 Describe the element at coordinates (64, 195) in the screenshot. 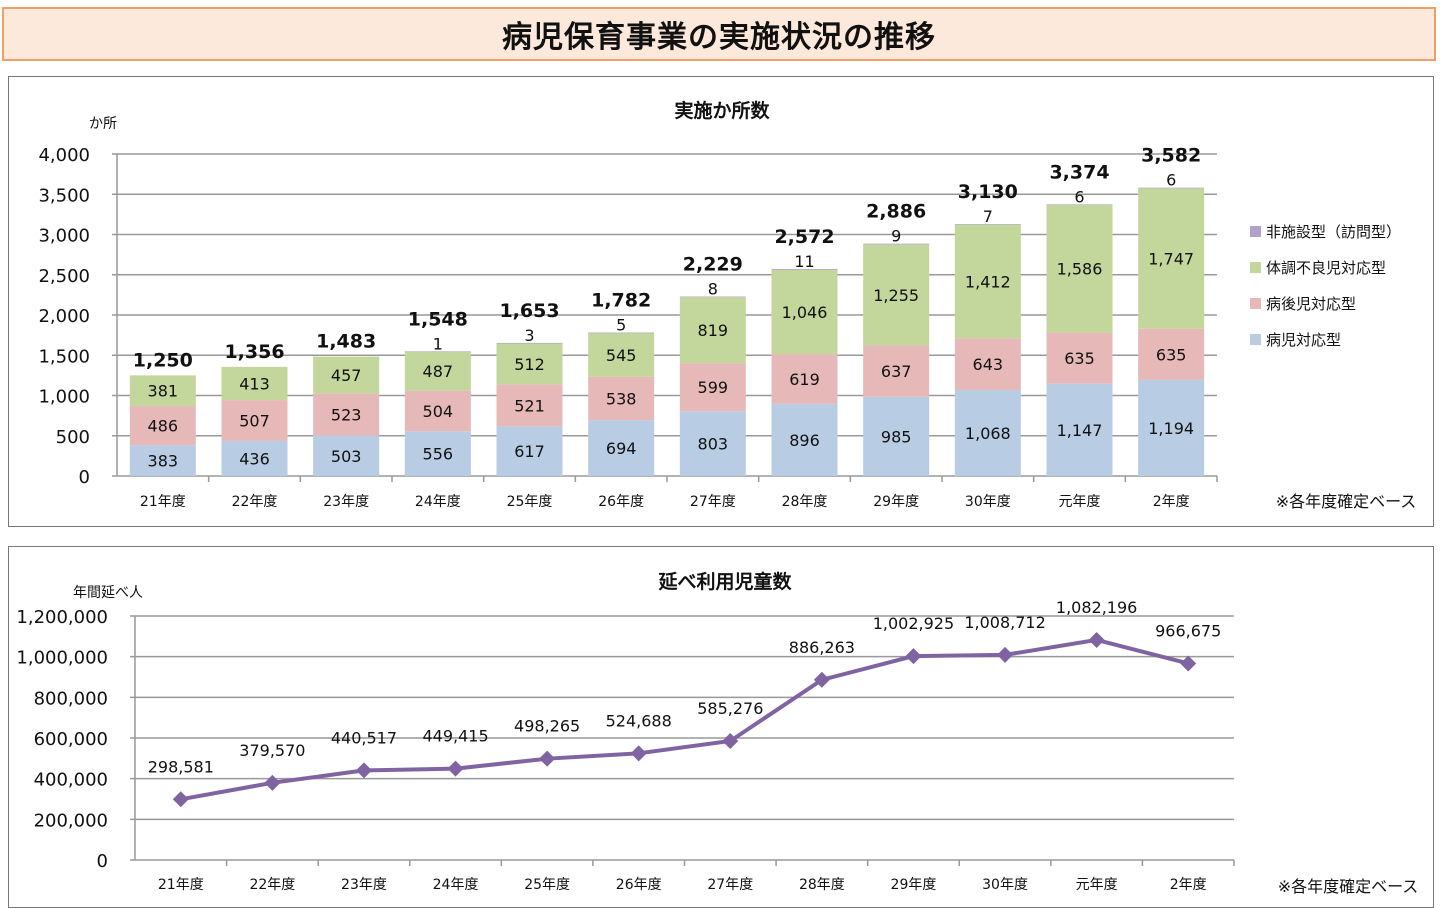

I see `y-tick-label: 3,500` at that location.